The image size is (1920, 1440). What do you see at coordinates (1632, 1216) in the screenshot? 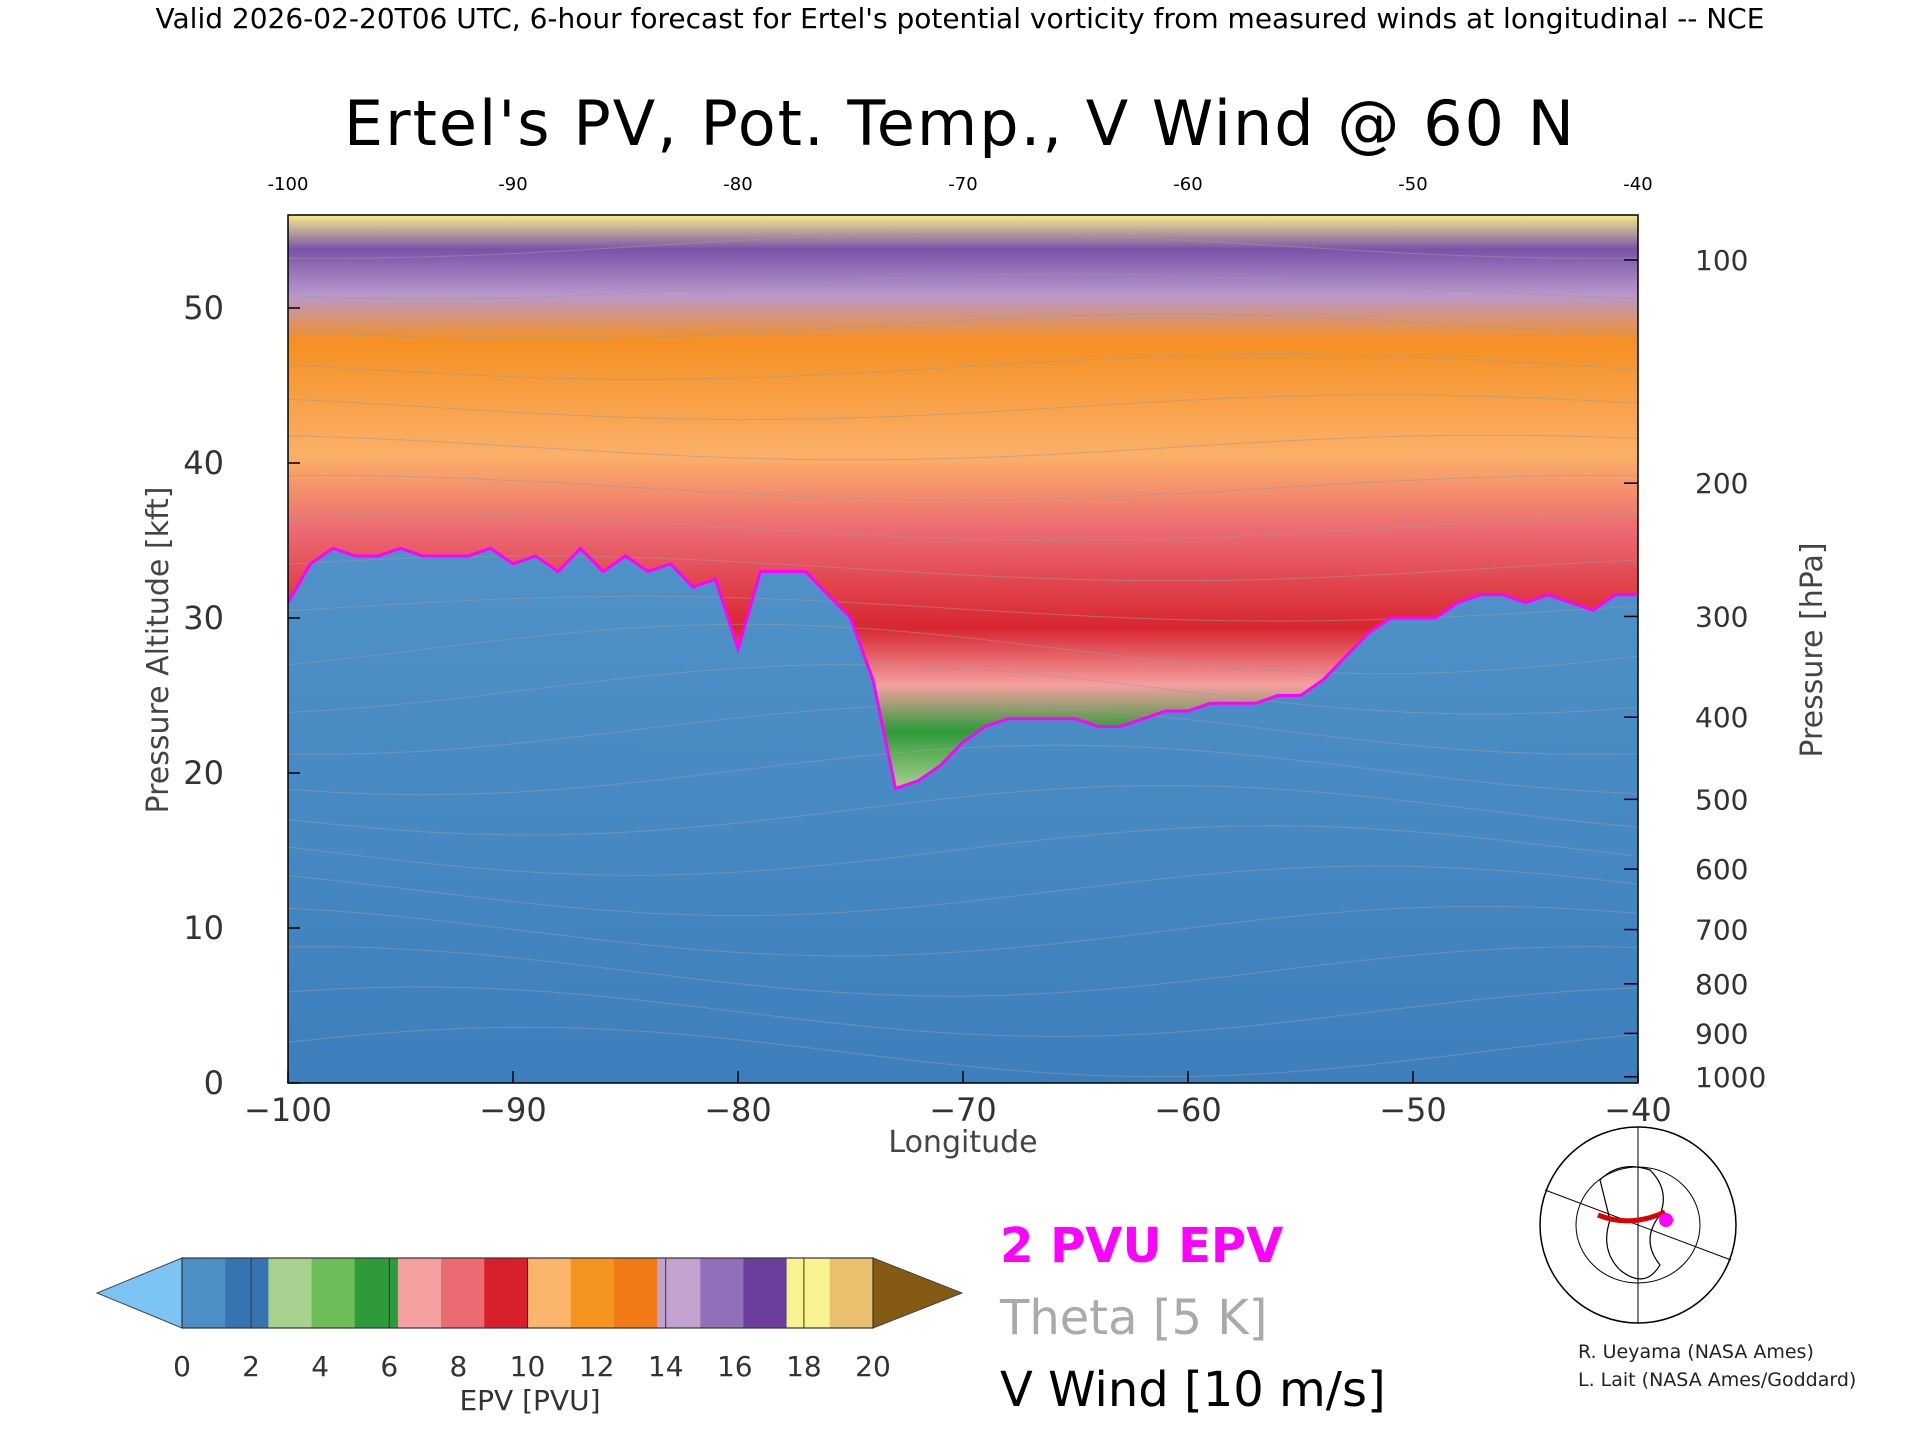
I see `map-section-line` at bounding box center [1632, 1216].